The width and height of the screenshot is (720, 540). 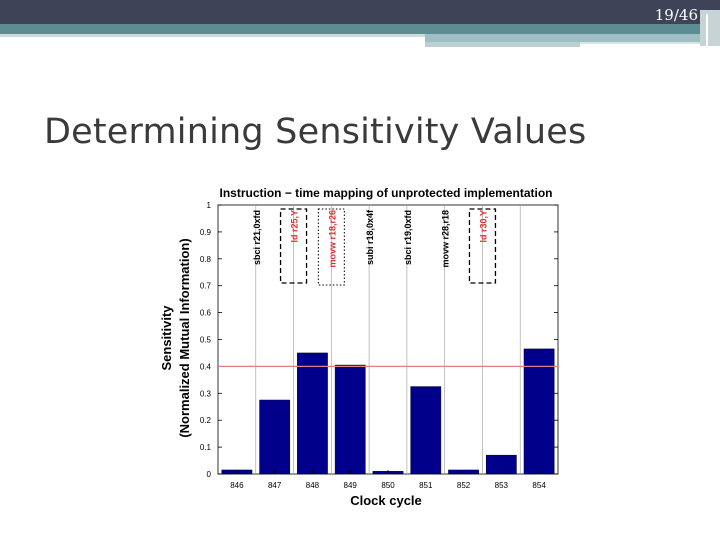 What do you see at coordinates (313, 485) in the screenshot?
I see `x-tick-label: 848` at bounding box center [313, 485].